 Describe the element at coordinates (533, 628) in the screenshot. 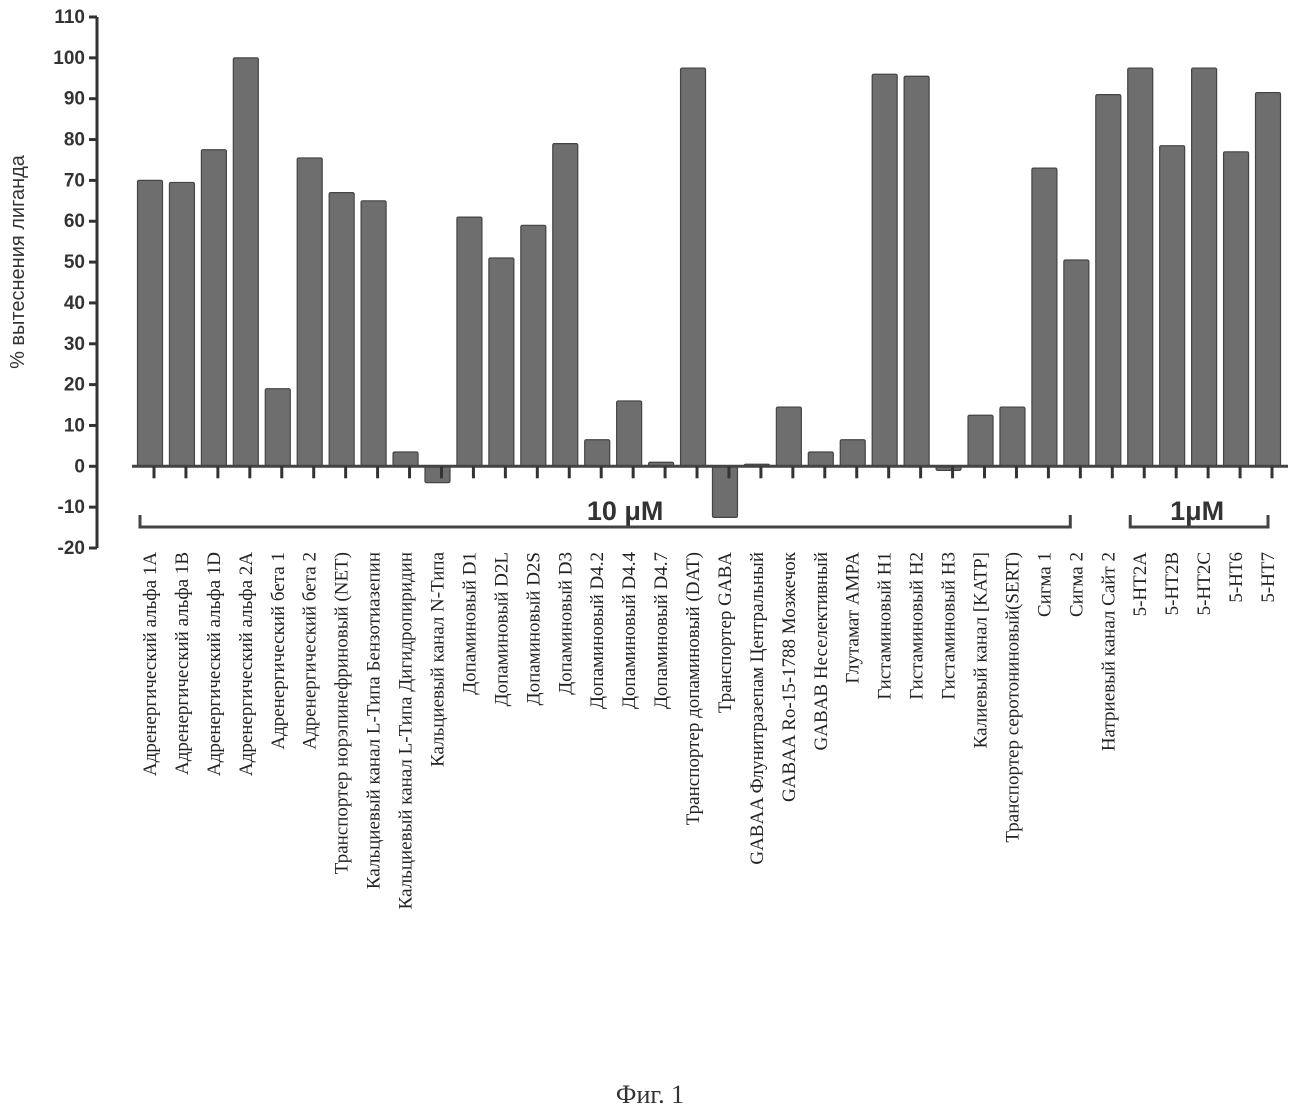

I see `category-label: Допаминовый D2S` at that location.